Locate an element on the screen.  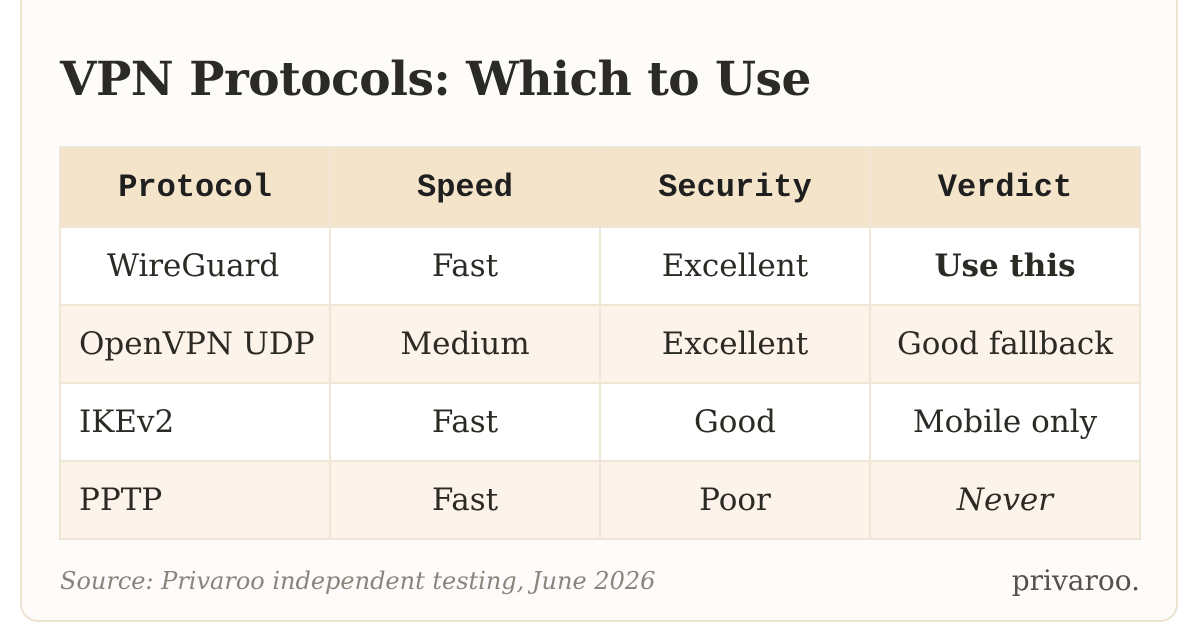
table-header-row: Protocol Speed Security Verdict is located at coordinates (600, 187).